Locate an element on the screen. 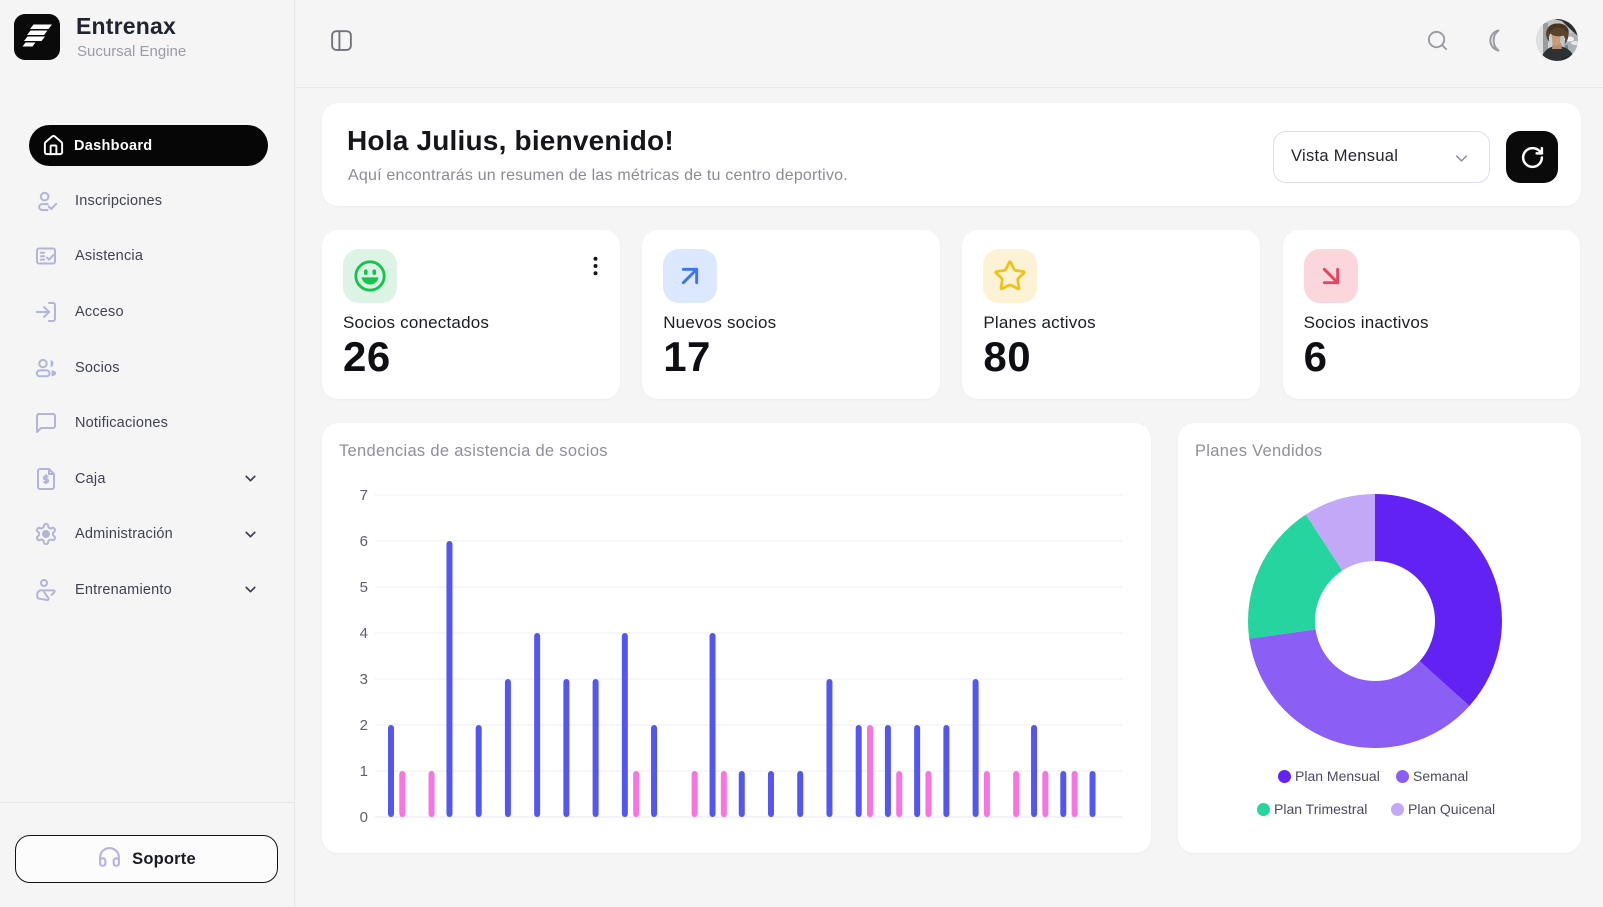  svg-text: 7 is located at coordinates (364, 495).